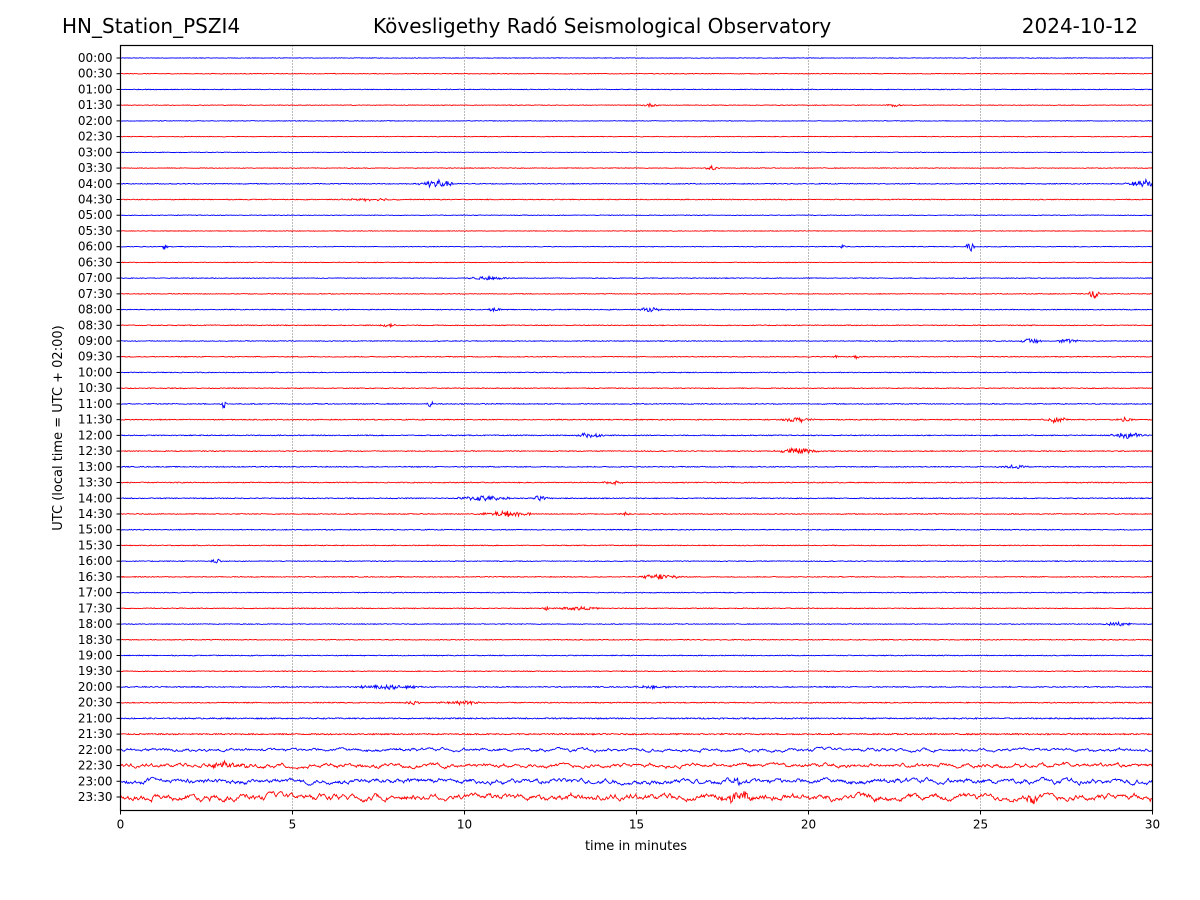 The image size is (1200, 900). Describe the element at coordinates (95, 655) in the screenshot. I see `y-tick-label: 19:00` at that location.